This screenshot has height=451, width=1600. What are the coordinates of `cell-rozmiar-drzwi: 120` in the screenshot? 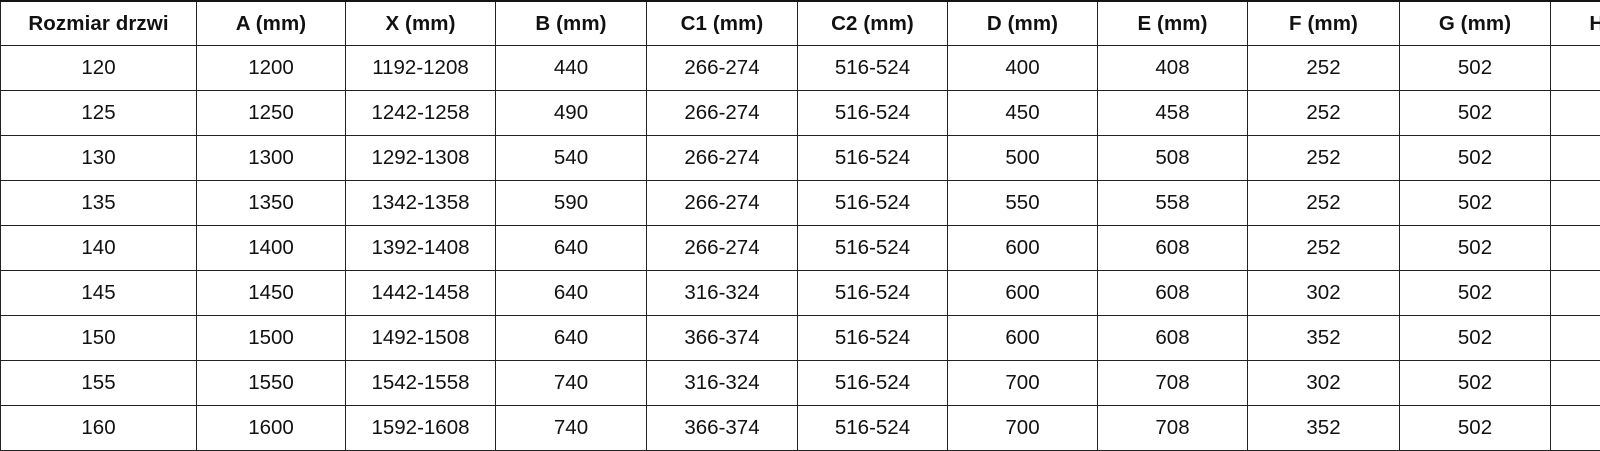 It's located at (99, 68).